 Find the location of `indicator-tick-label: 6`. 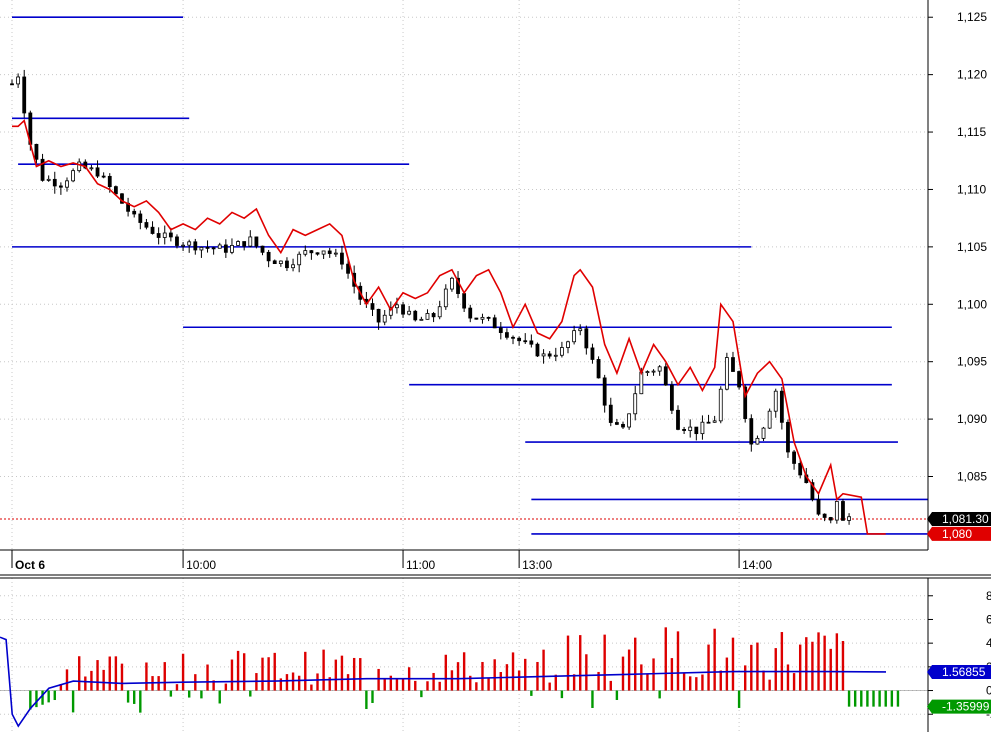

indicator-tick-label: 6 is located at coordinates (988, 619).